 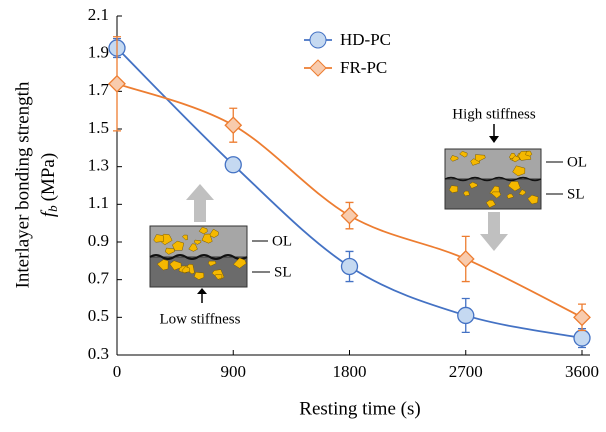 What do you see at coordinates (98, 14) in the screenshot?
I see `y-tick-label: 2.1` at bounding box center [98, 14].